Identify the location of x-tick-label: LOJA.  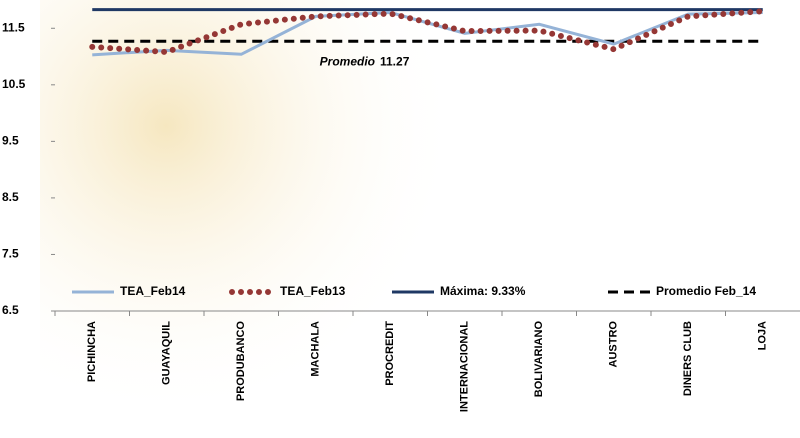
(763, 335).